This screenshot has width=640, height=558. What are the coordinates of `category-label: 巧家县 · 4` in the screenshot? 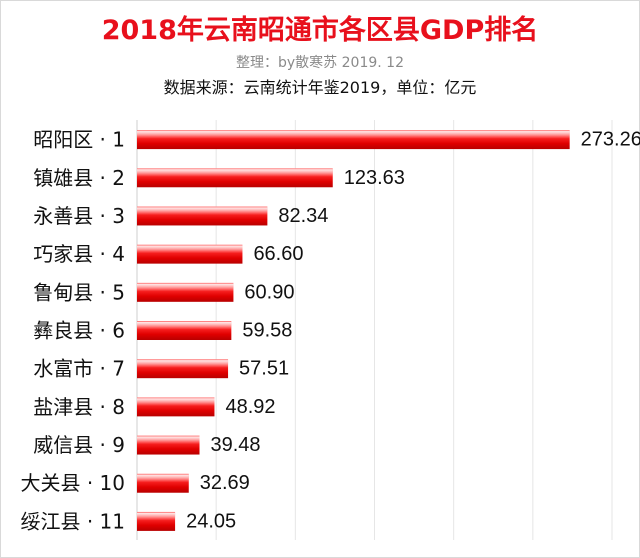 It's located at (79, 254).